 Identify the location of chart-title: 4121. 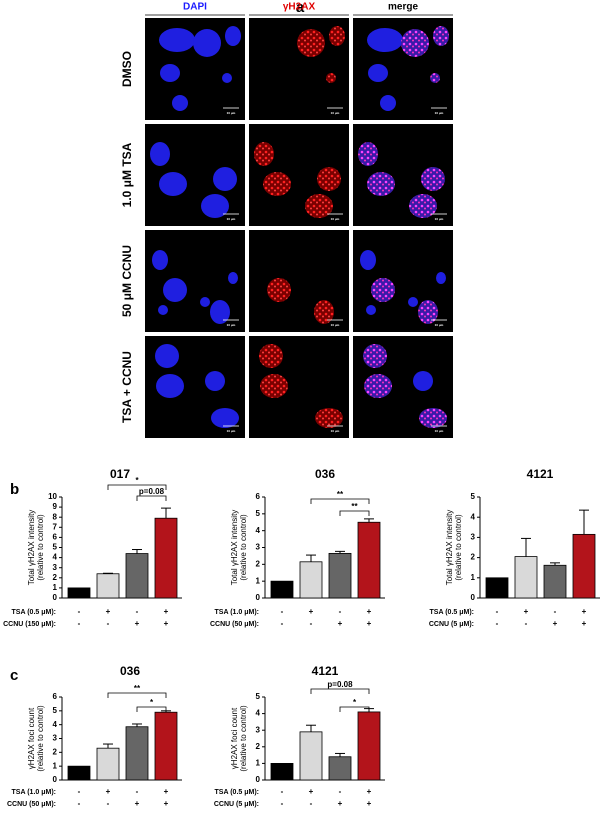
(540, 474).